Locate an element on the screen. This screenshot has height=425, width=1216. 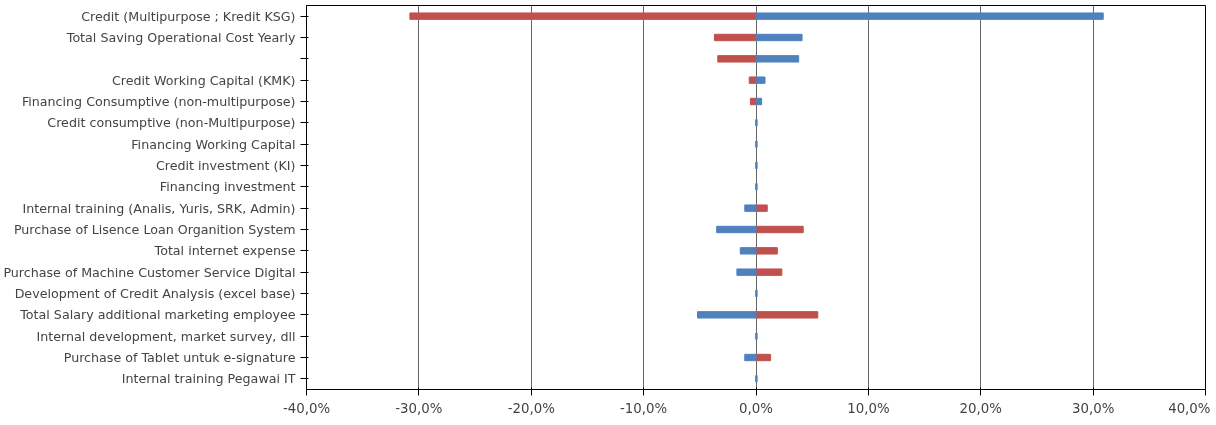
y-tick-label: Financing Consumptive (non-multipurpose) is located at coordinates (158, 101).